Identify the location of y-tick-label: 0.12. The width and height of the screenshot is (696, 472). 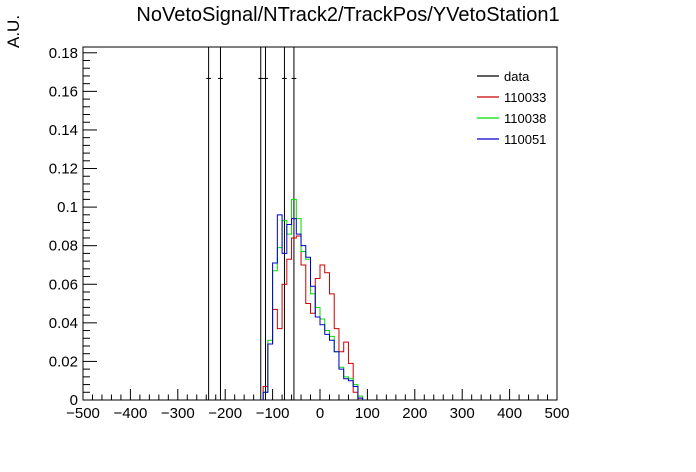
(63, 169).